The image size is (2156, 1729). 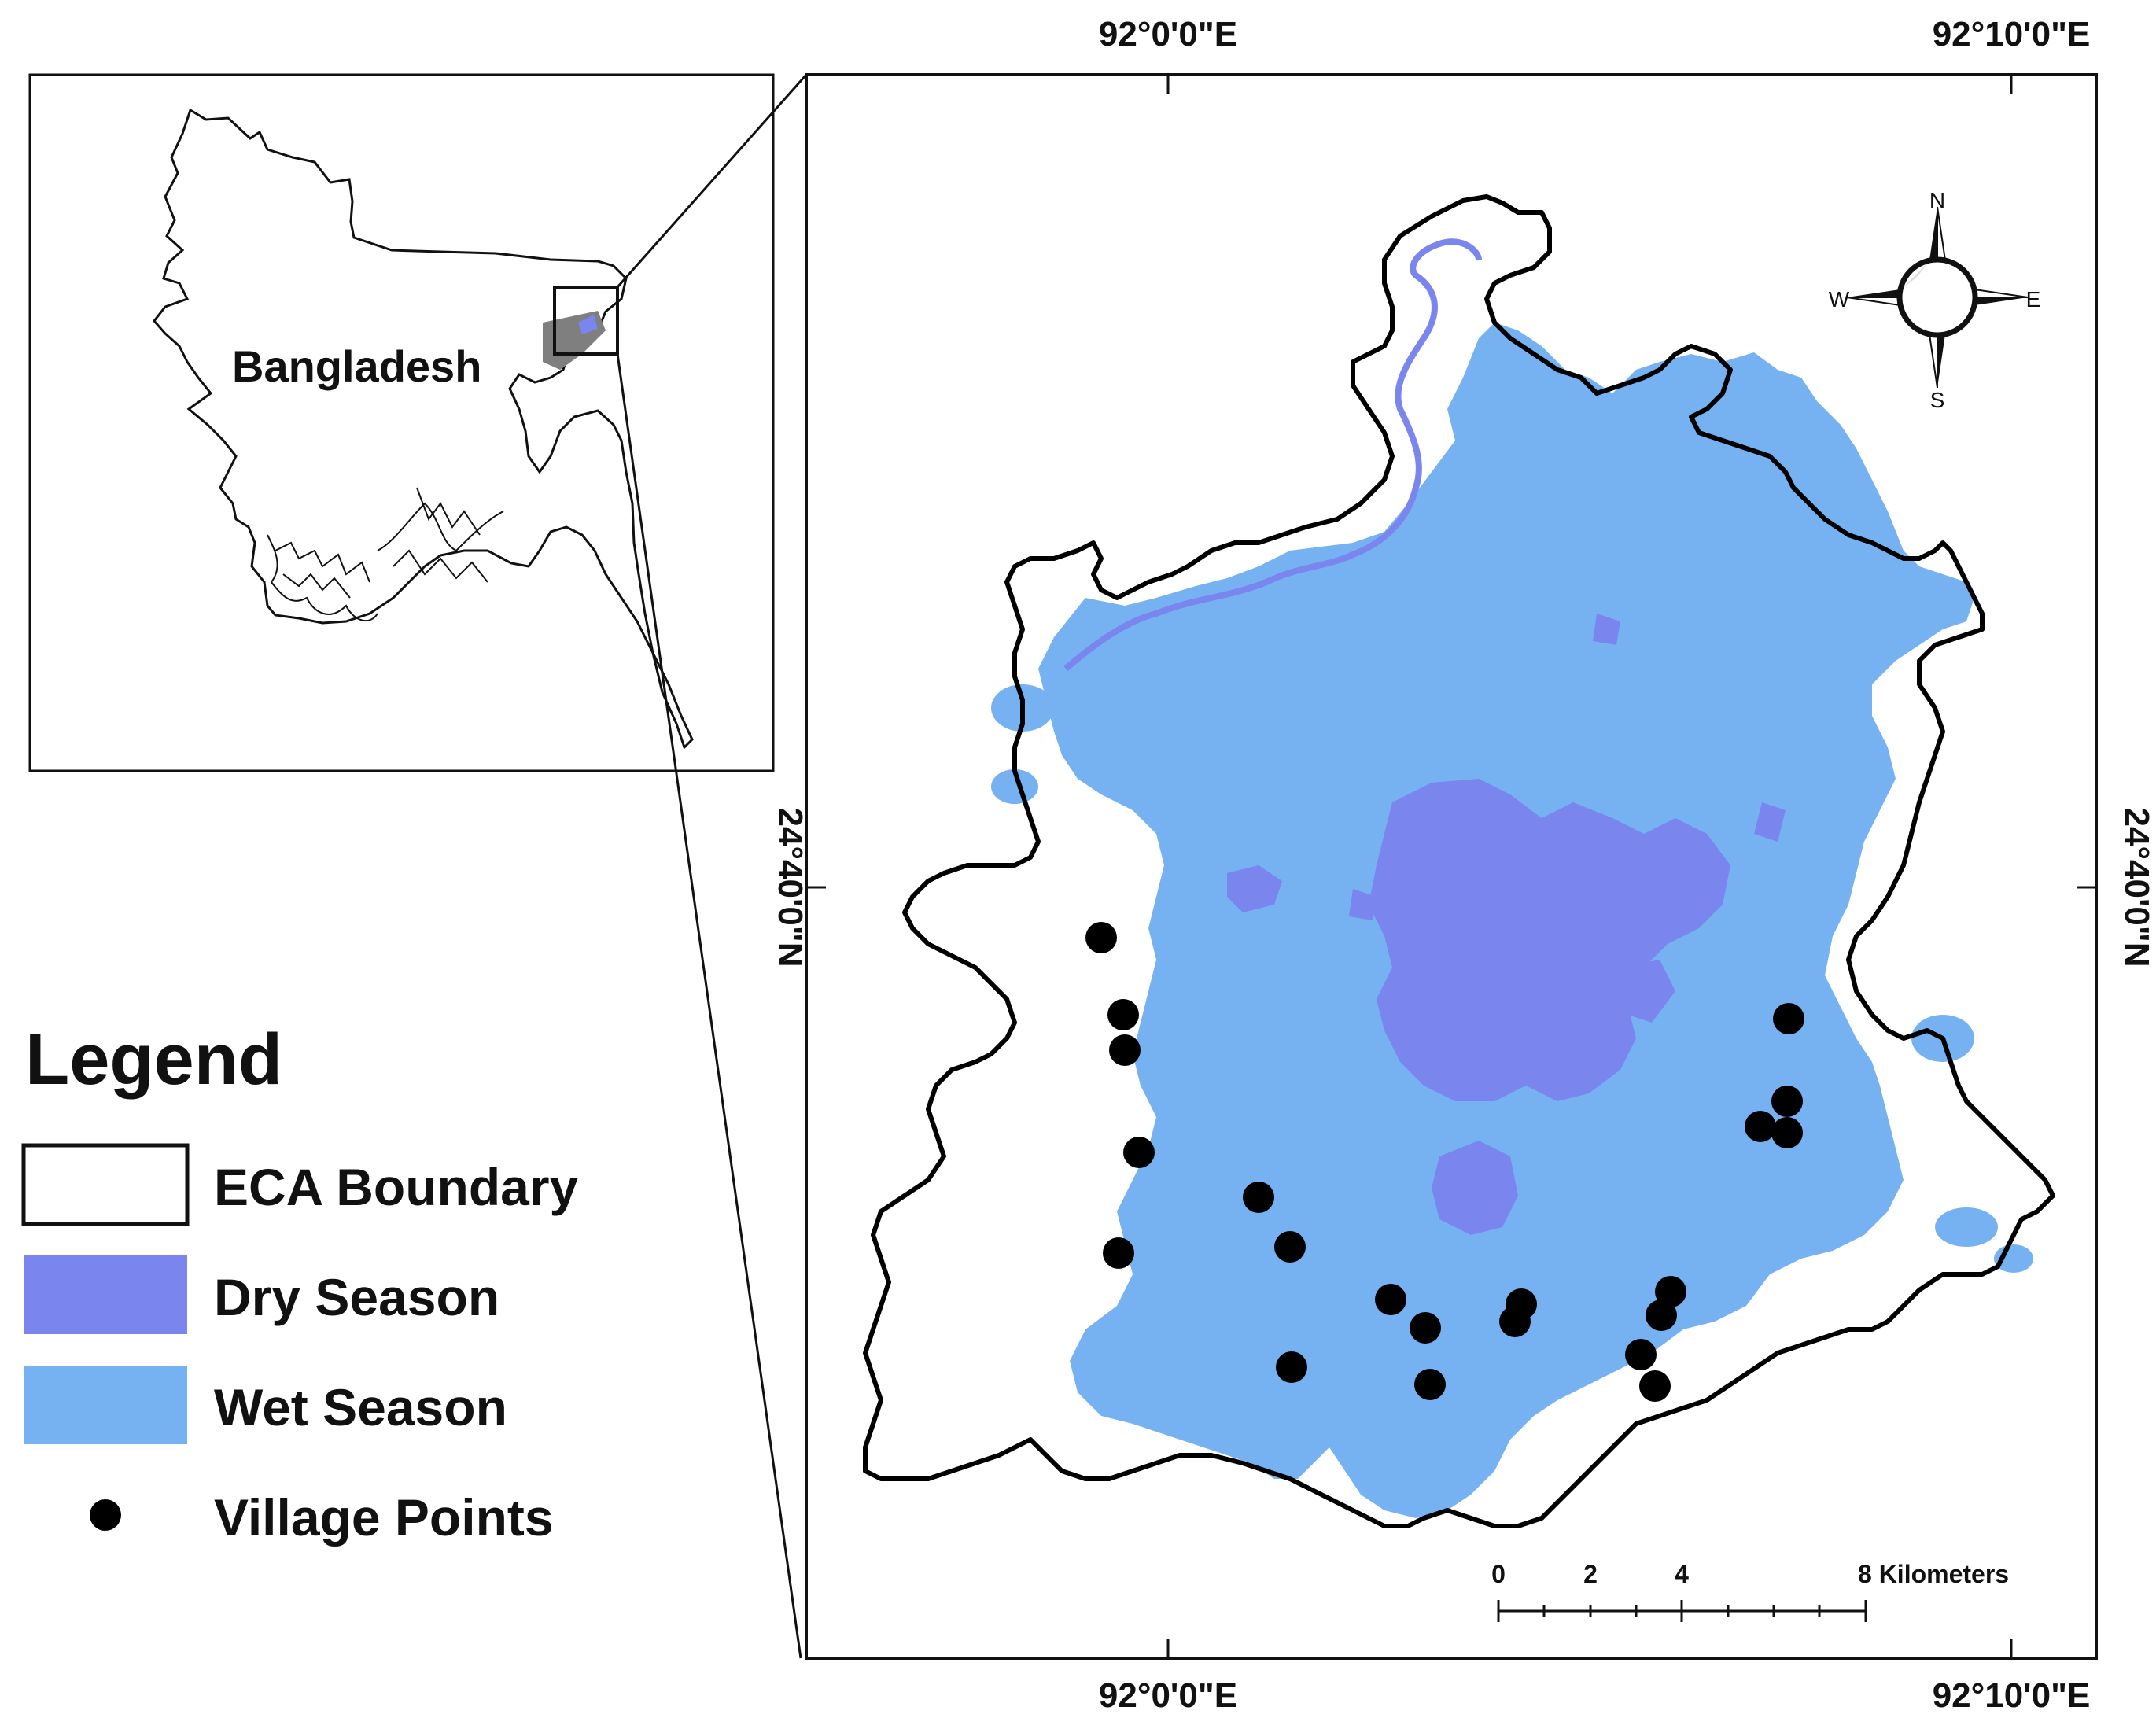 What do you see at coordinates (586, 321) in the screenshot?
I see `study-area-box` at bounding box center [586, 321].